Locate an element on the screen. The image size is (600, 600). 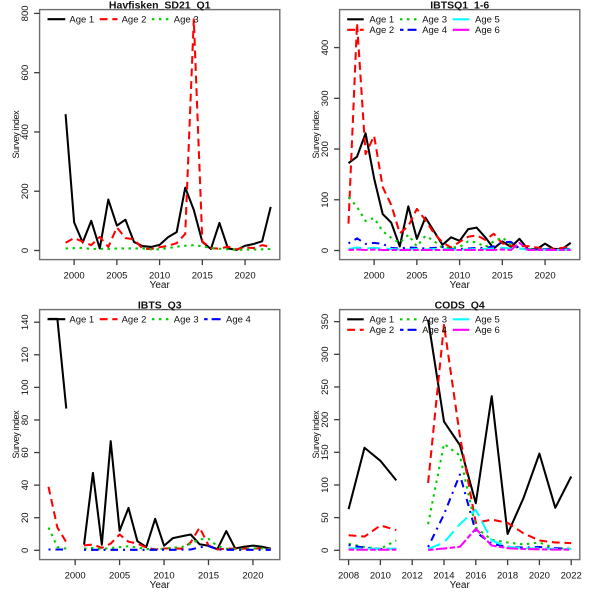
svg-text: 140 is located at coordinates (25, 322).